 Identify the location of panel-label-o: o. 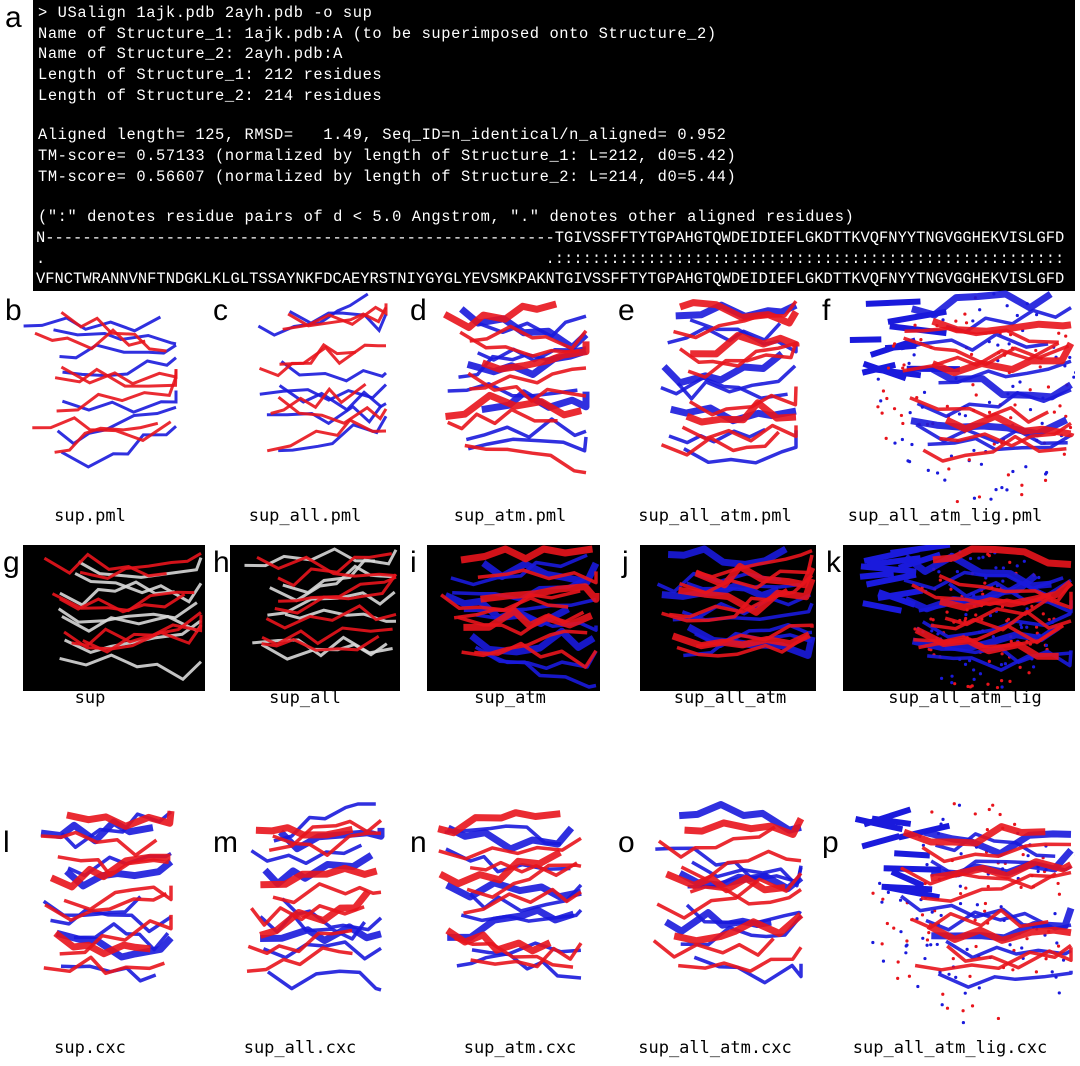
(626, 842).